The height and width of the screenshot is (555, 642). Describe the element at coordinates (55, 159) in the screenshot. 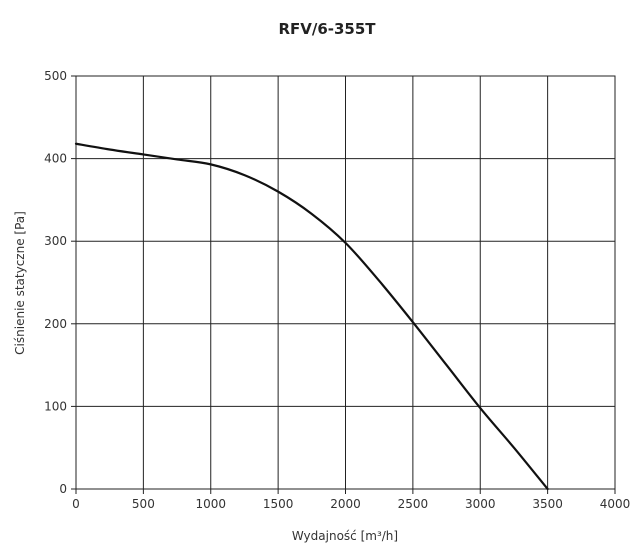

I see `y-tick-label: 400` at that location.